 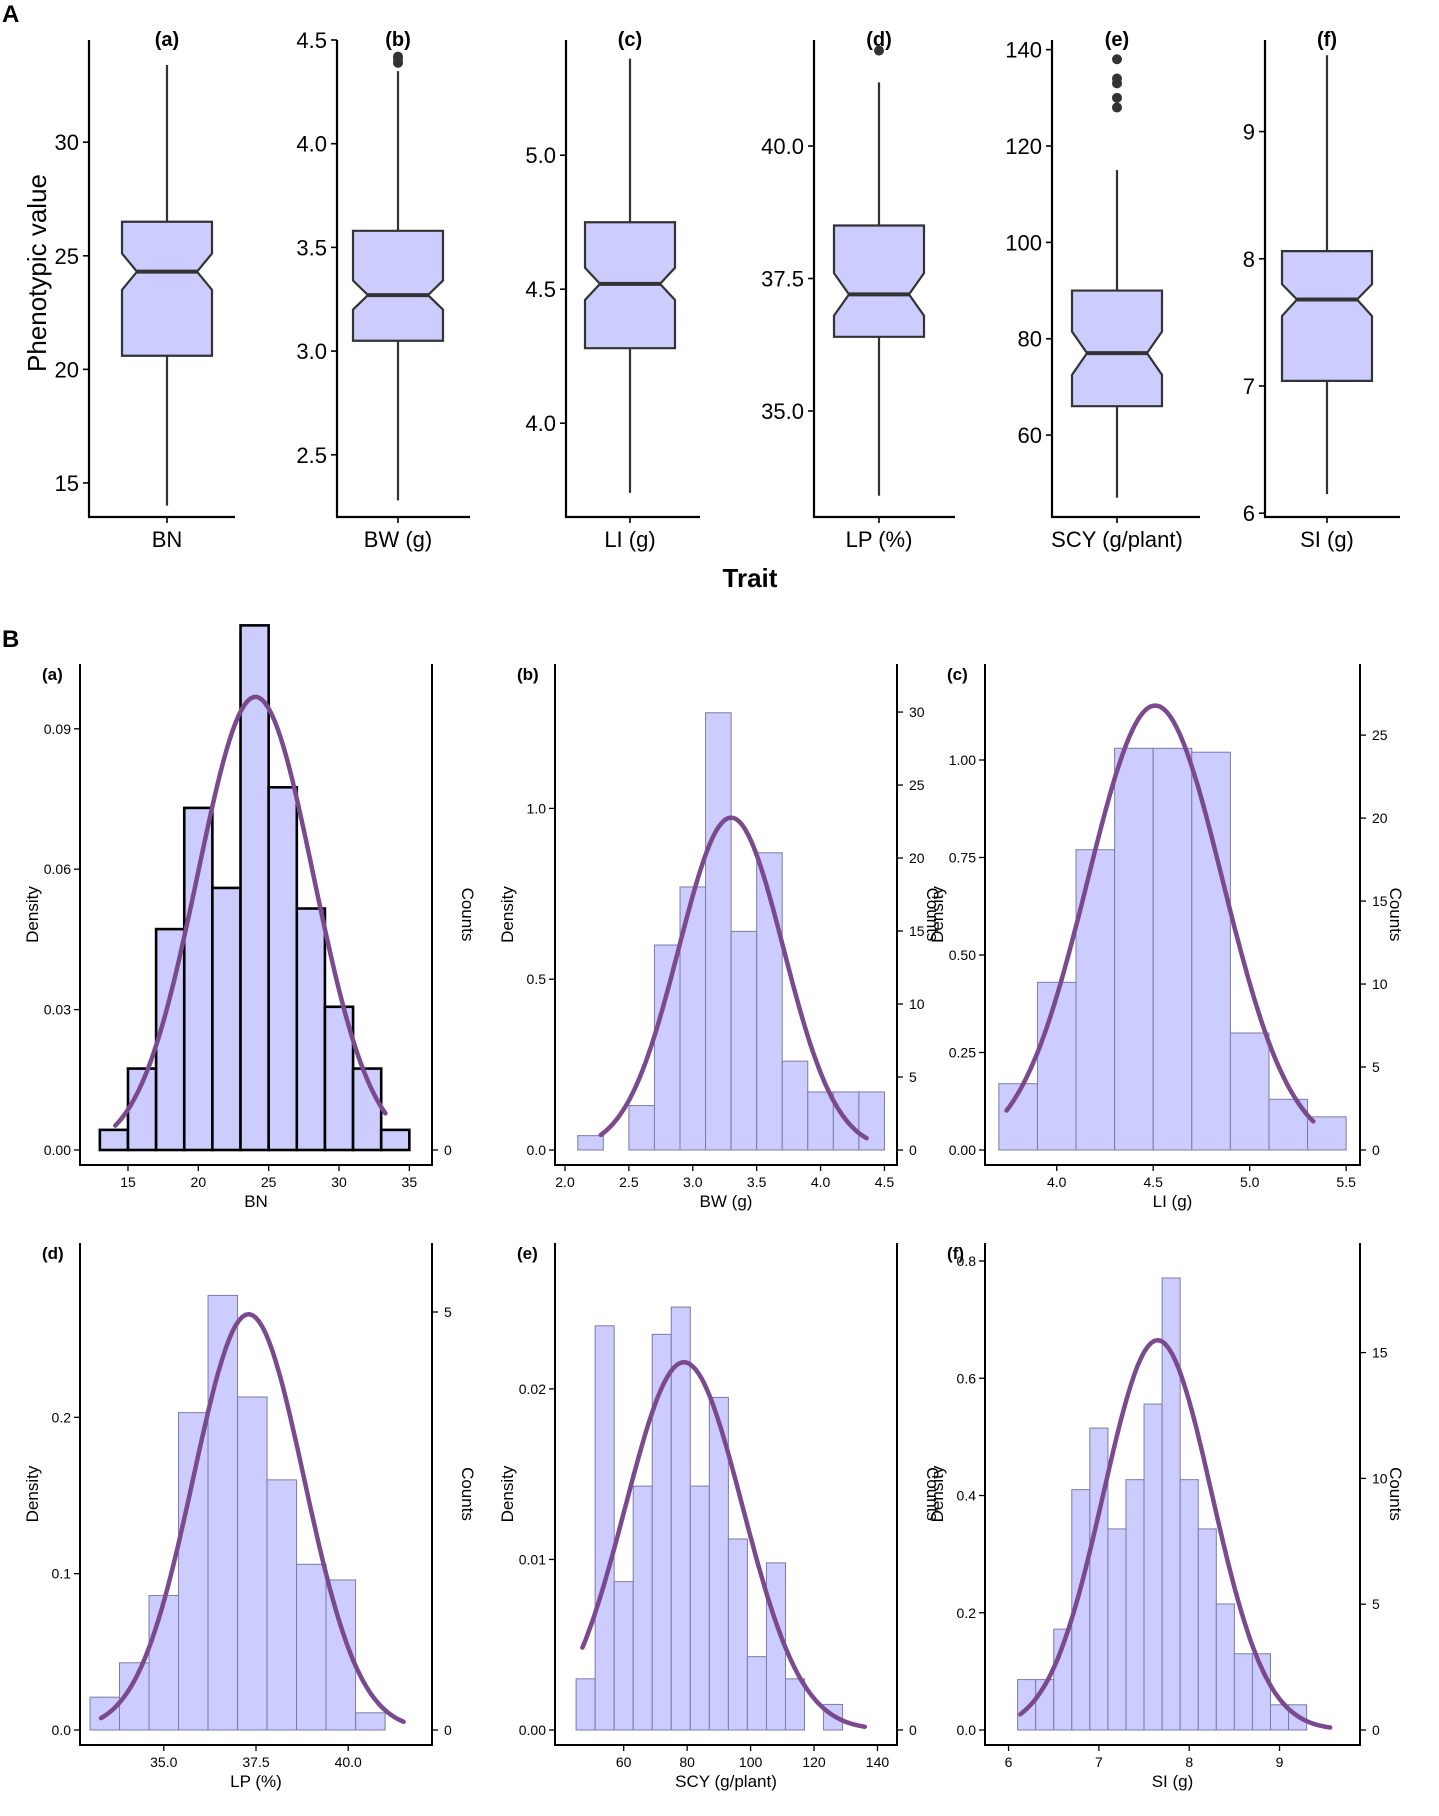 I want to click on y-tick-label: 80, so click(x=1030, y=339).